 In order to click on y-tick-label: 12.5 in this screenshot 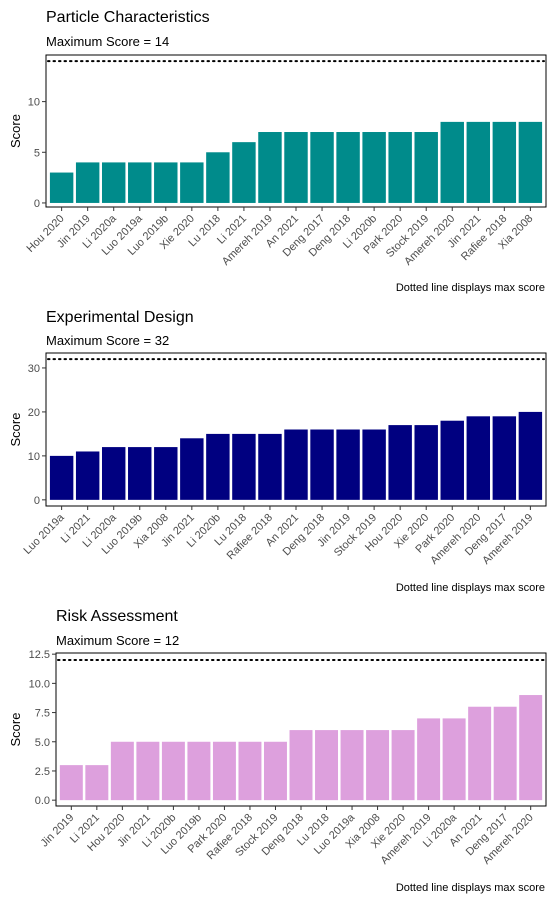, I will do `click(39, 655)`.